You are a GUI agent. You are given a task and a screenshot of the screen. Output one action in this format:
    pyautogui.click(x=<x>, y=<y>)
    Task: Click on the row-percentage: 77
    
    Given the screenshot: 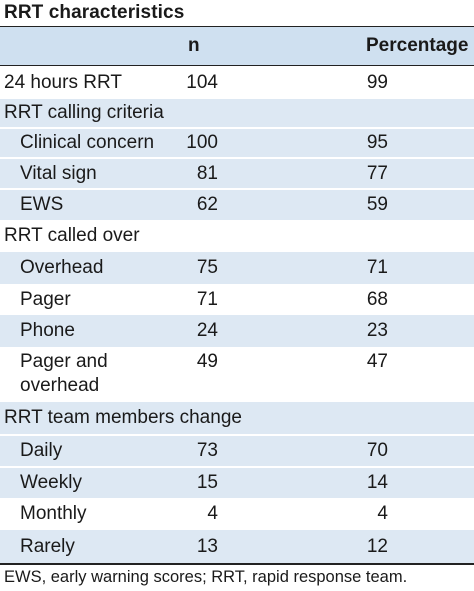 What is the action you would take?
    pyautogui.click(x=377, y=173)
    